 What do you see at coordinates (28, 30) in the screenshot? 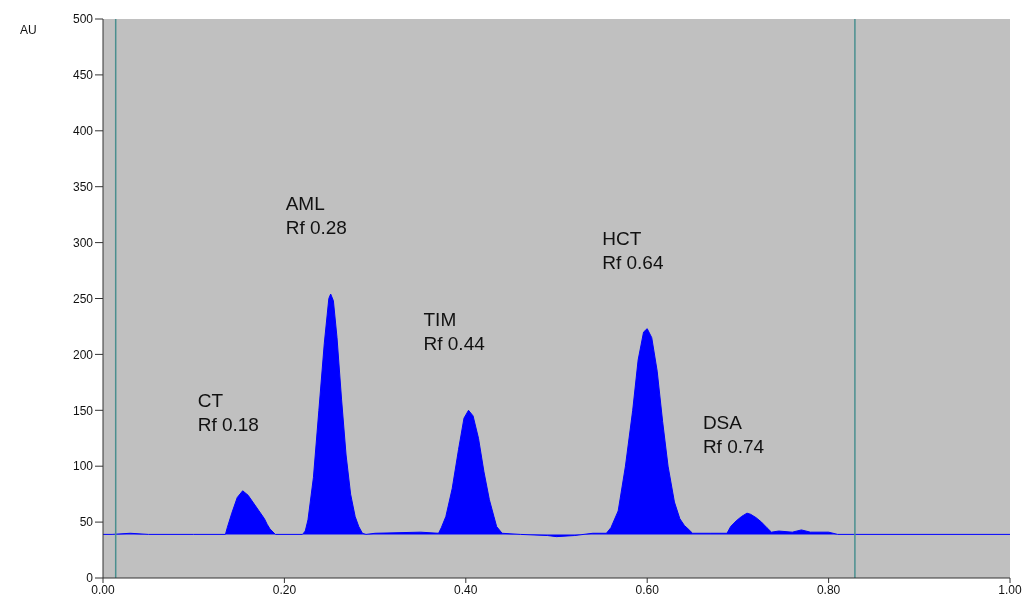
I see `y-axis-title: AU` at bounding box center [28, 30].